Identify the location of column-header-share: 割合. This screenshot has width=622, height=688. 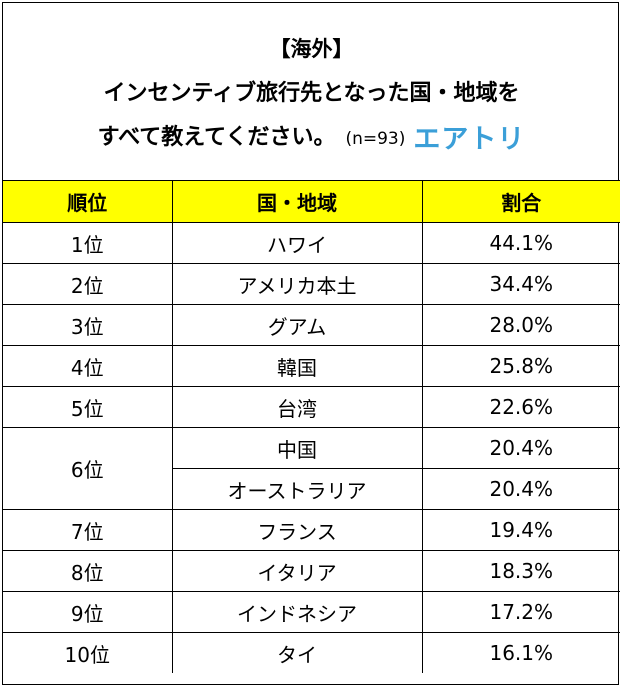
(520, 202).